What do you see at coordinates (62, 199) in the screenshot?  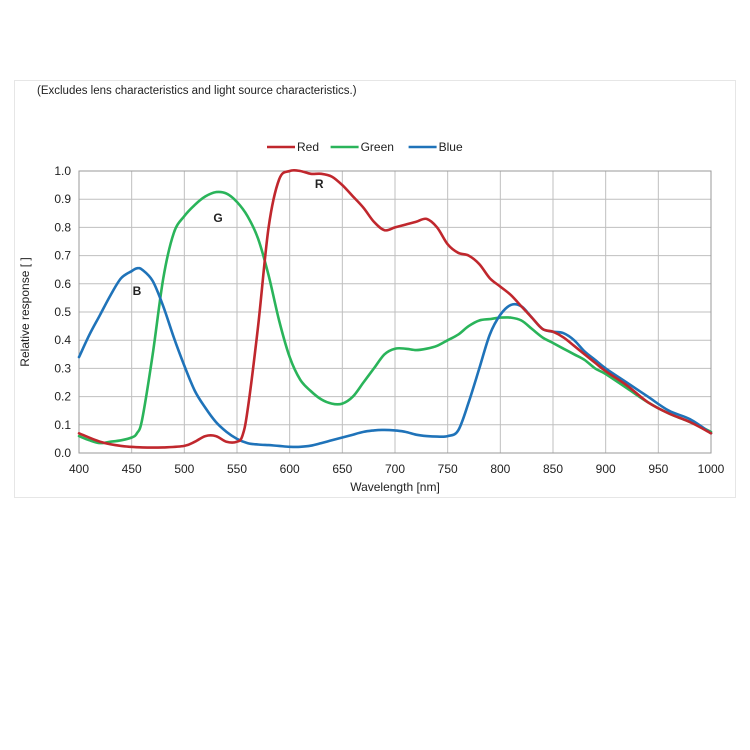 I see `y-tick-label: 0.9` at bounding box center [62, 199].